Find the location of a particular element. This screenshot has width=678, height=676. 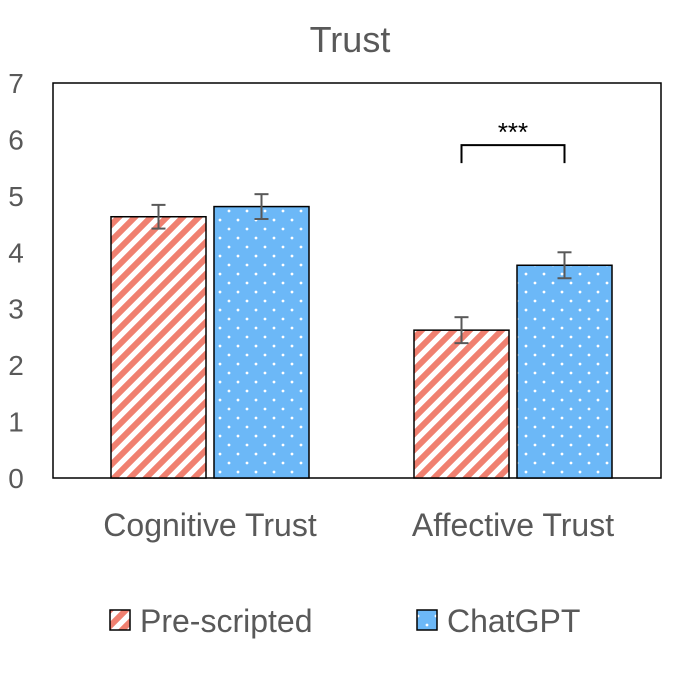

y-tick-label: 5 is located at coordinates (16, 196).